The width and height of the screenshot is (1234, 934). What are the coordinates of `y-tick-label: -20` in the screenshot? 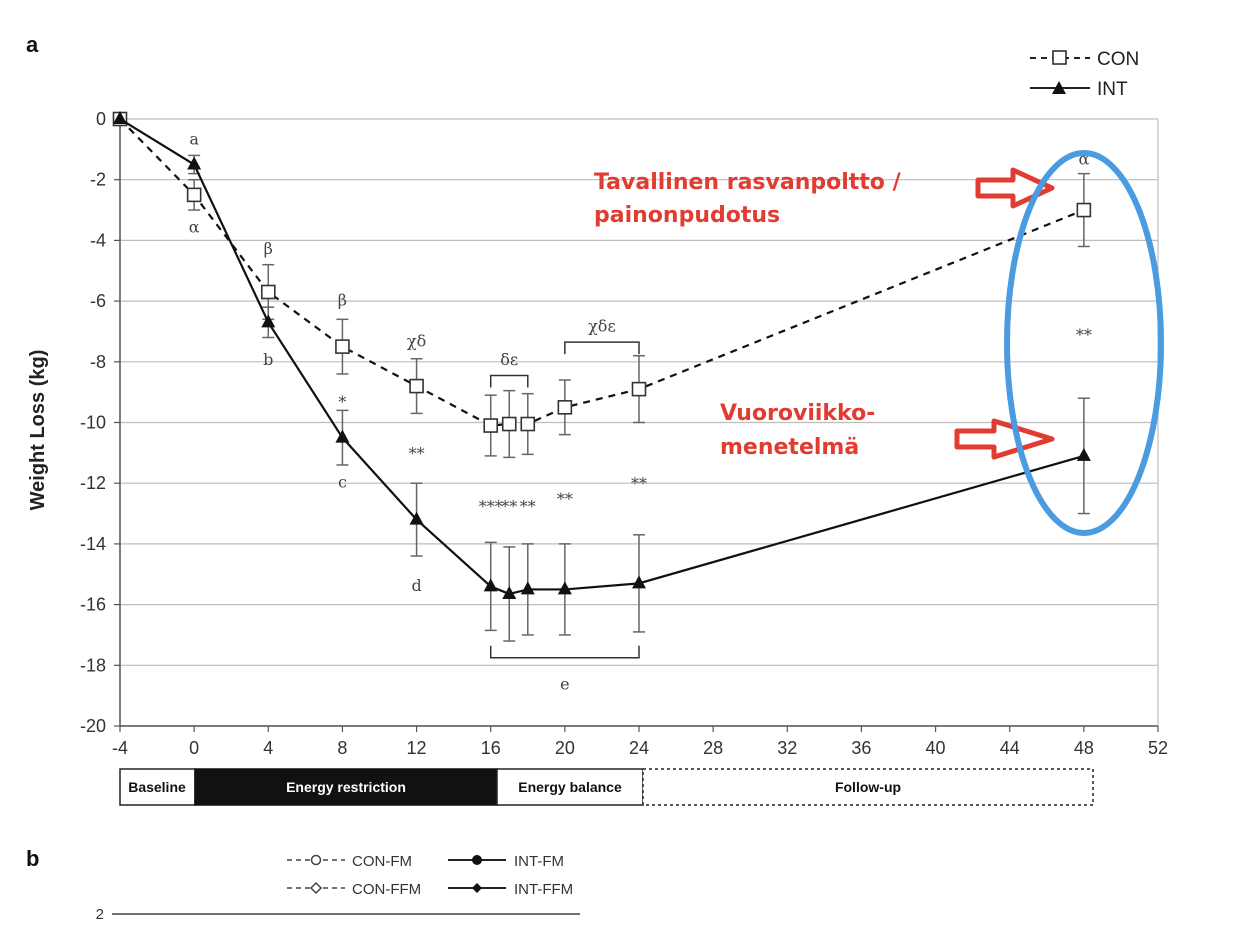 It's located at (93, 726).